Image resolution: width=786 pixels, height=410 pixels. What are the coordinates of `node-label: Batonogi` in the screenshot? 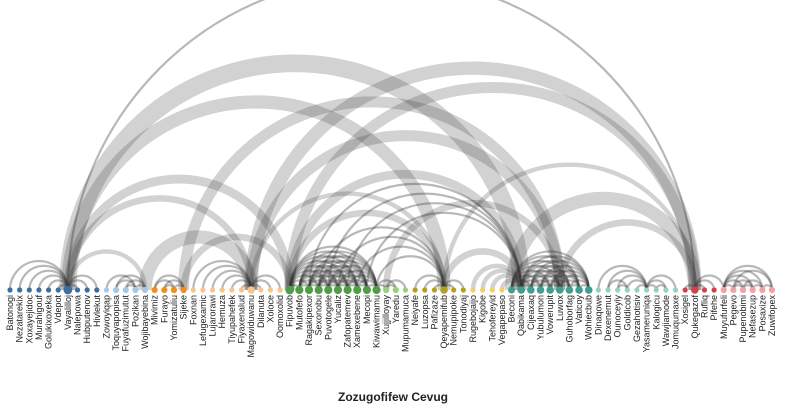 It's located at (10, 313).